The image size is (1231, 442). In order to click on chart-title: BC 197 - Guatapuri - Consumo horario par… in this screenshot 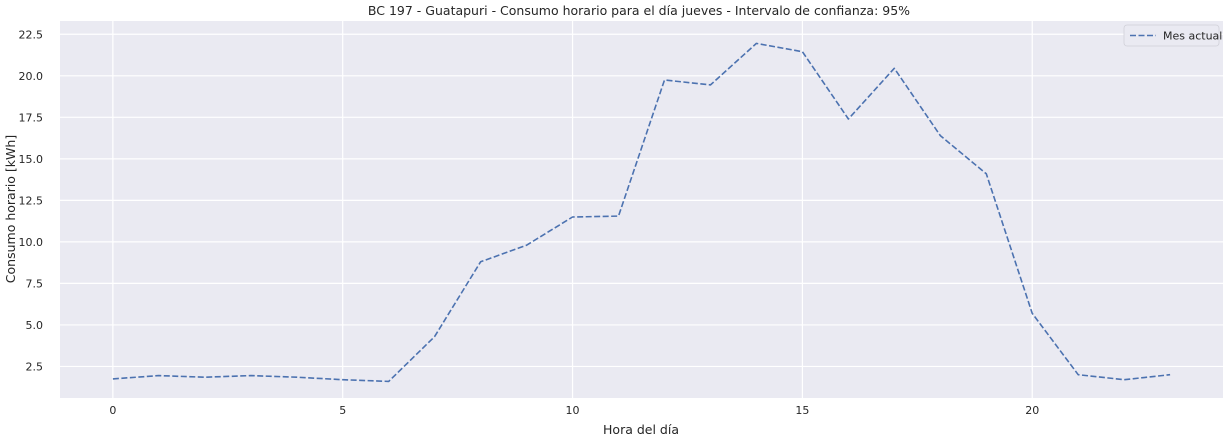, I will do `click(639, 10)`.